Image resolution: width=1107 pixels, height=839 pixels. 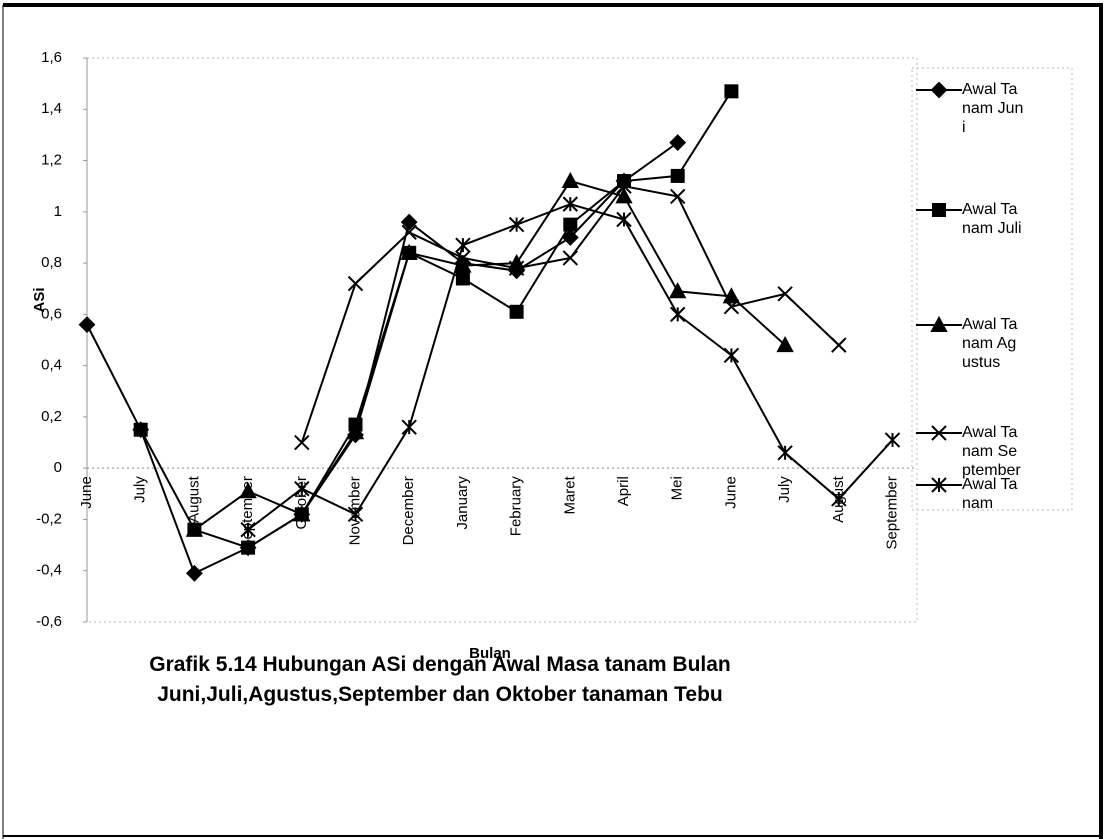 I want to click on legend-label: Awal Tanam, so click(x=990, y=494).